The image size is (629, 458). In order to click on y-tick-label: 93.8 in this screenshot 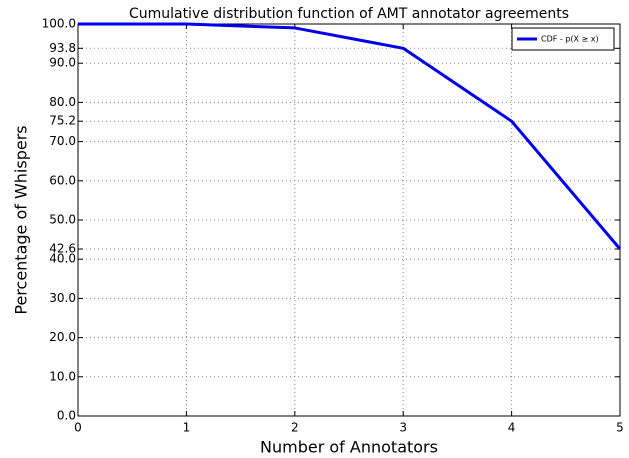, I will do `click(62, 48)`.